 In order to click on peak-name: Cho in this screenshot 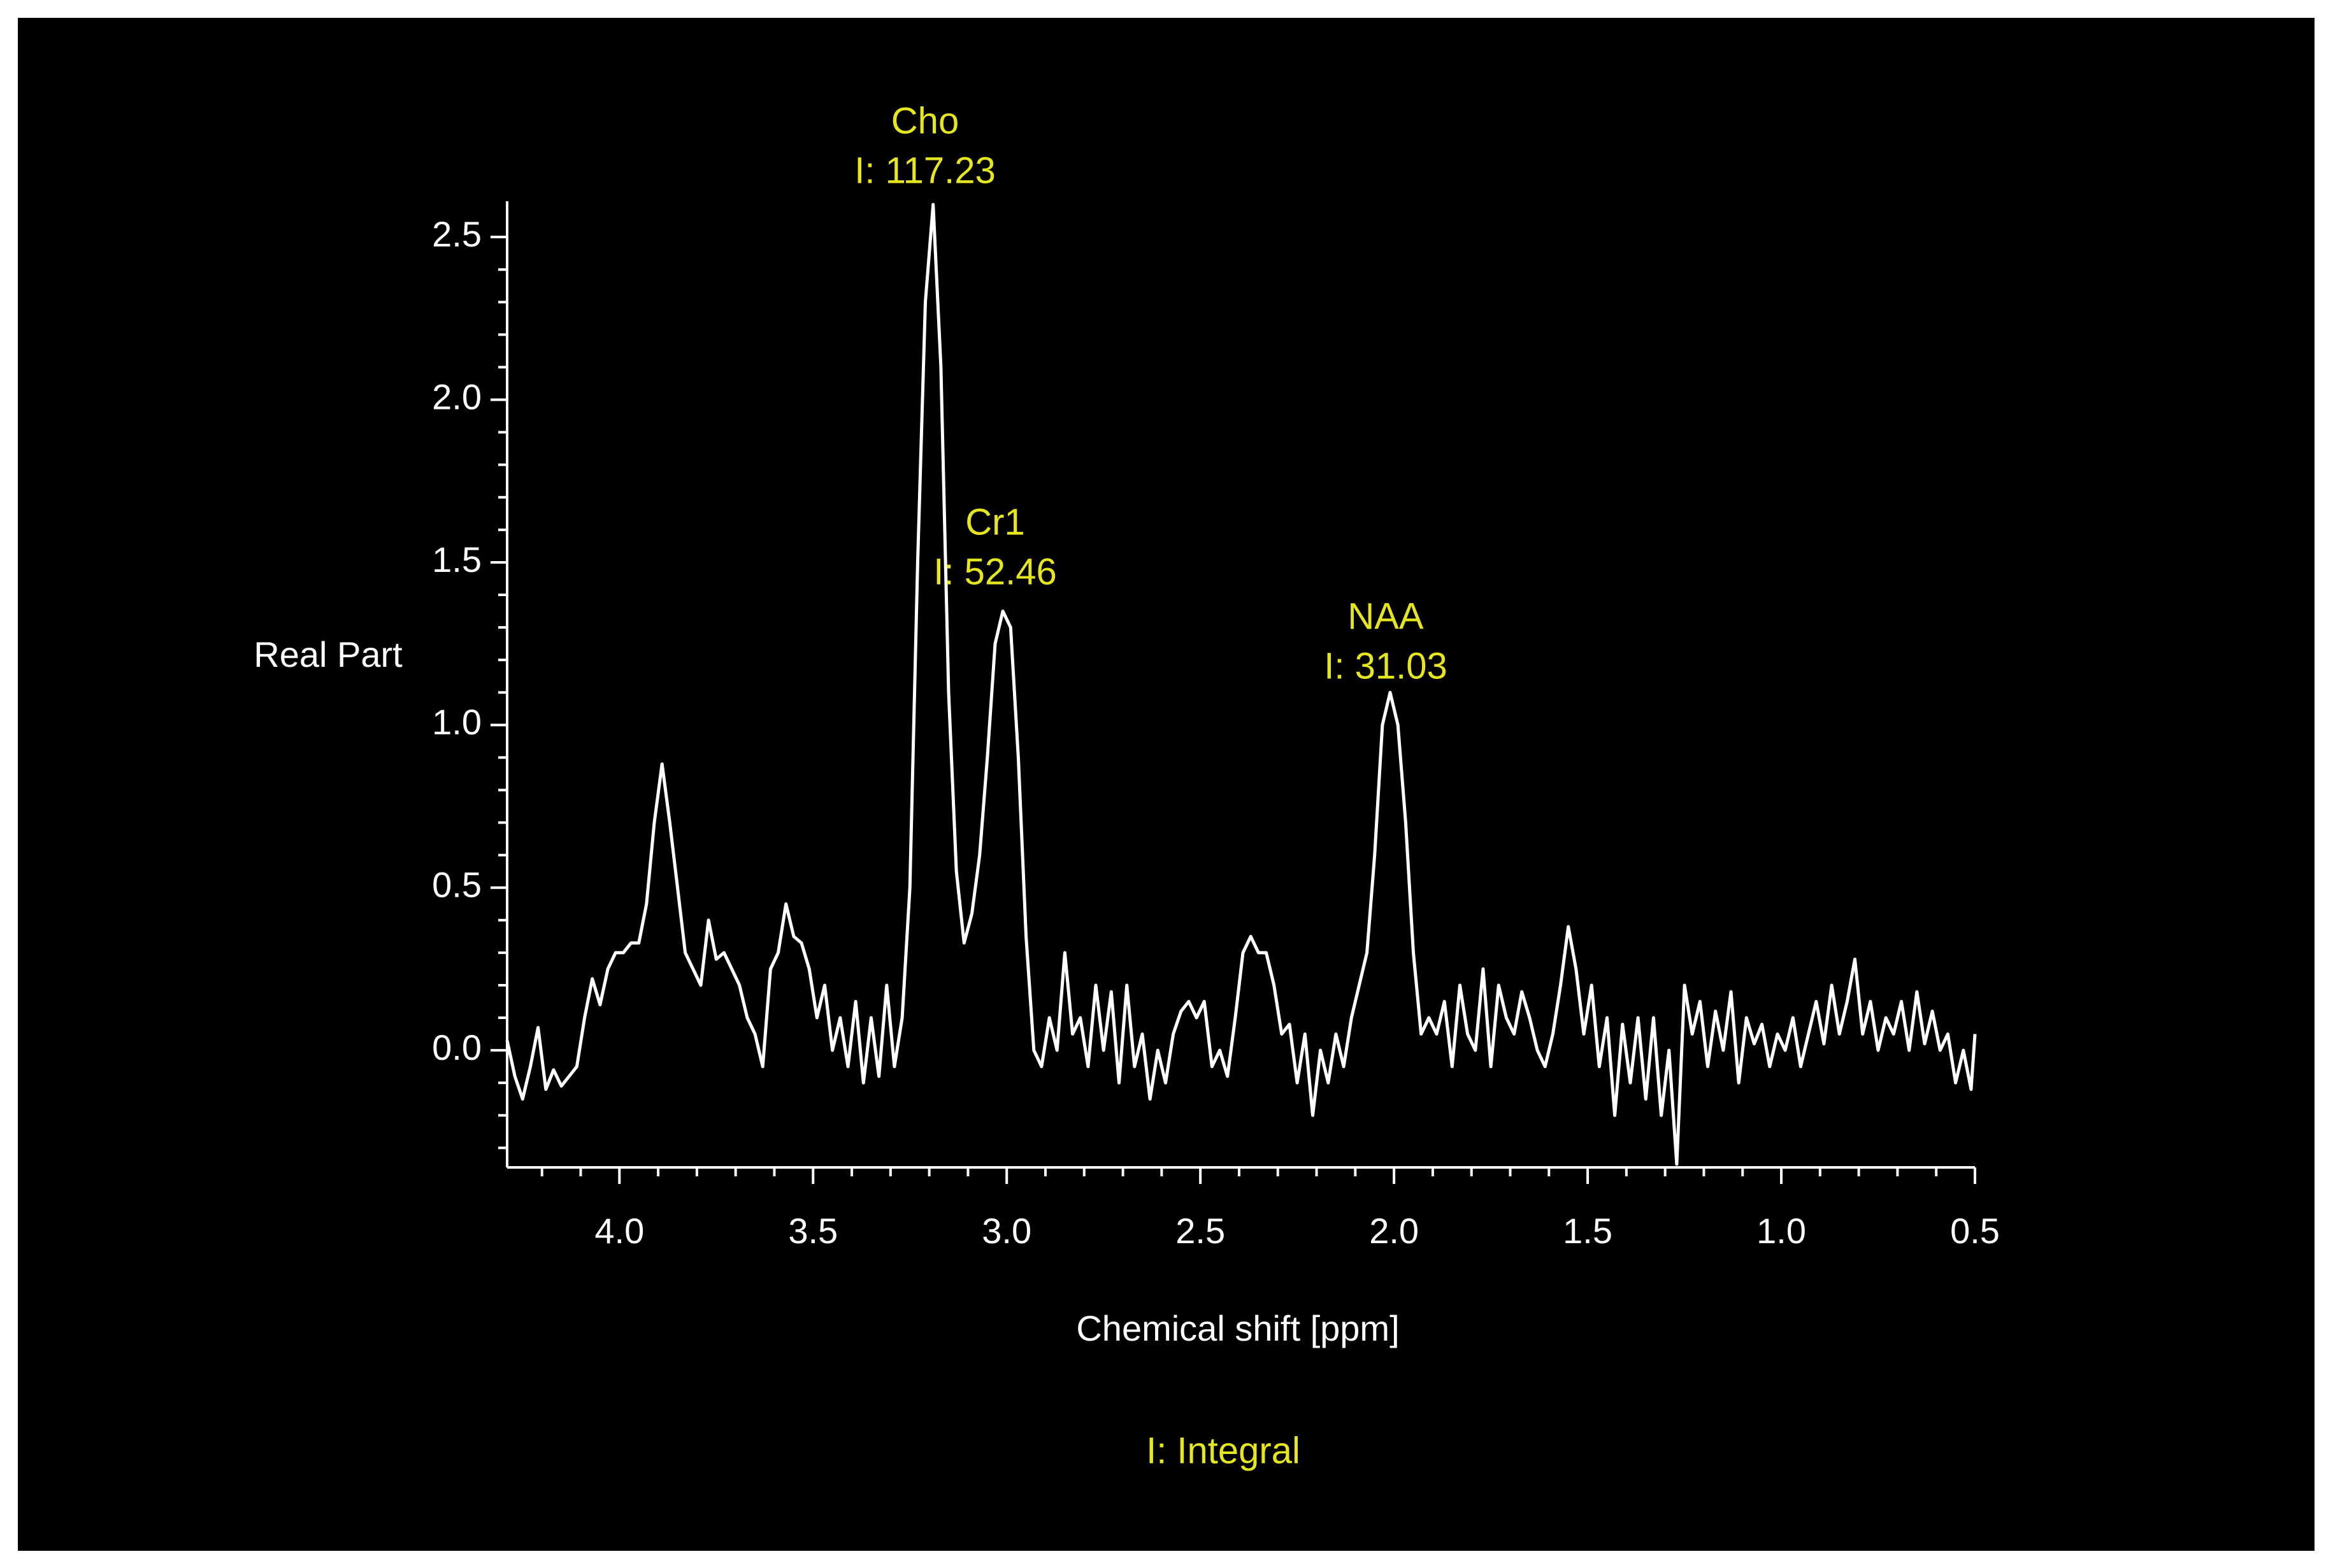, I will do `click(925, 120)`.